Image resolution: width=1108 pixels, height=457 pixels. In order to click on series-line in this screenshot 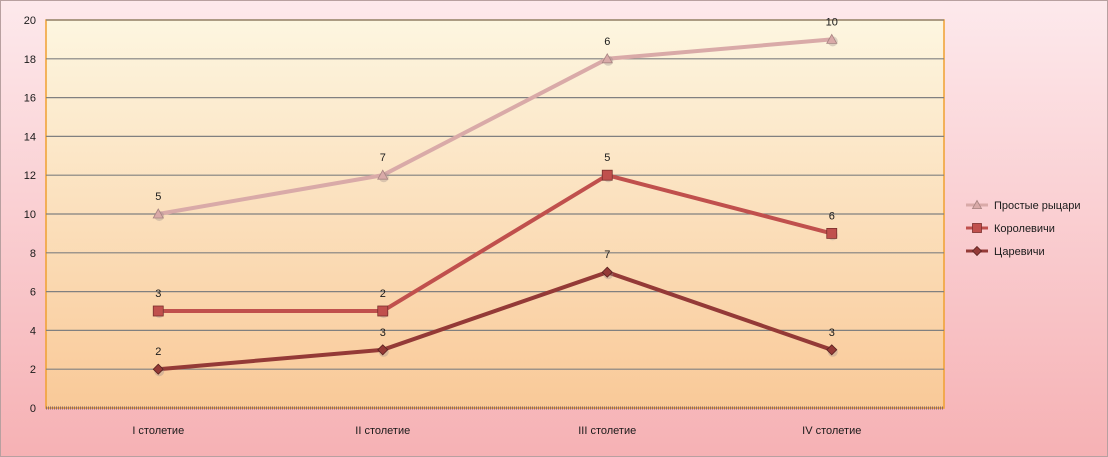, I will do `click(495, 321)`.